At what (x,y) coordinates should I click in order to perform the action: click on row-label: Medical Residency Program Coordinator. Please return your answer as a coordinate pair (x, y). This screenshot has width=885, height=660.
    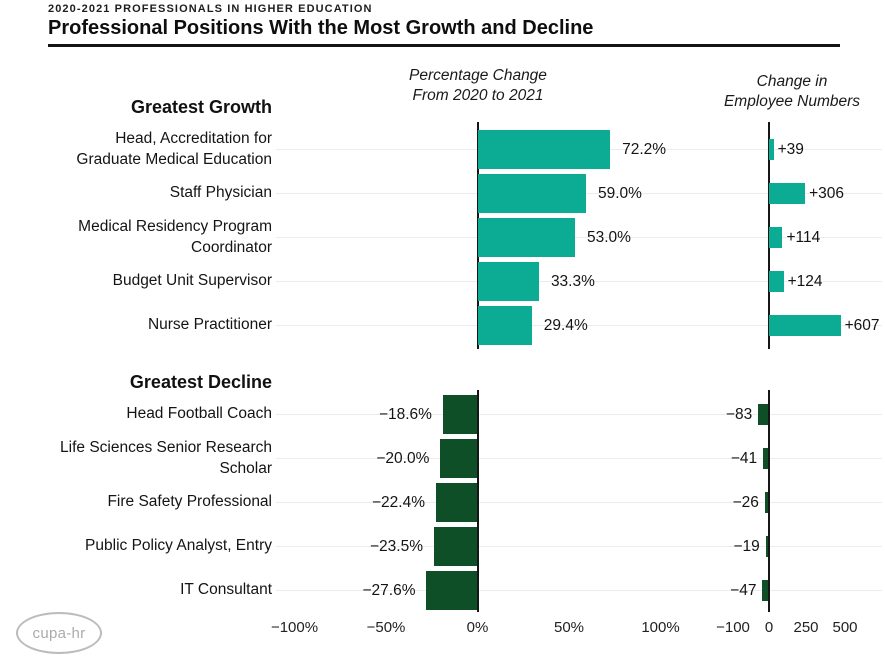
    Looking at the image, I should click on (175, 237).